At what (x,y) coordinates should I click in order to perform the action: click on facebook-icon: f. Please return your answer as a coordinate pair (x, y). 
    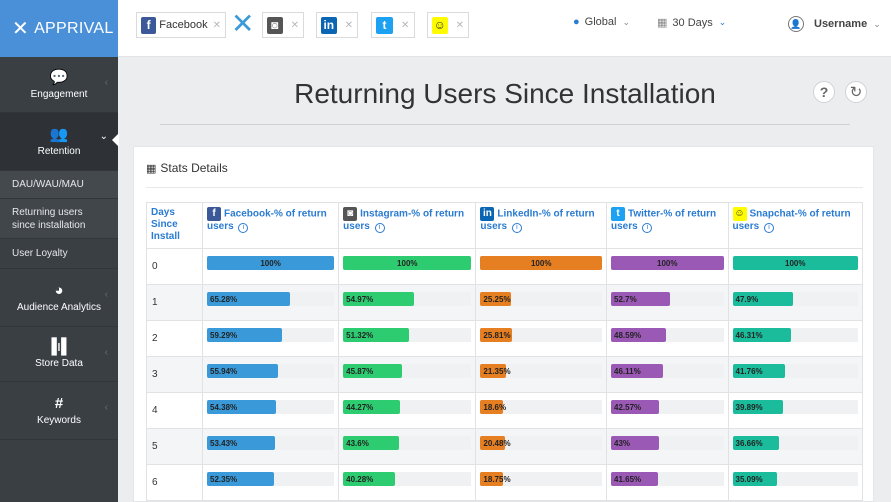
    Looking at the image, I should click on (214, 214).